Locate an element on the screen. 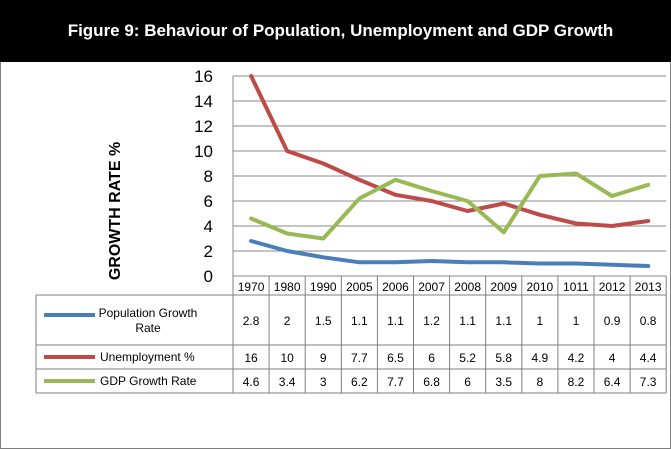 The height and width of the screenshot is (449, 671). data-table-value: 6.4 is located at coordinates (612, 382).